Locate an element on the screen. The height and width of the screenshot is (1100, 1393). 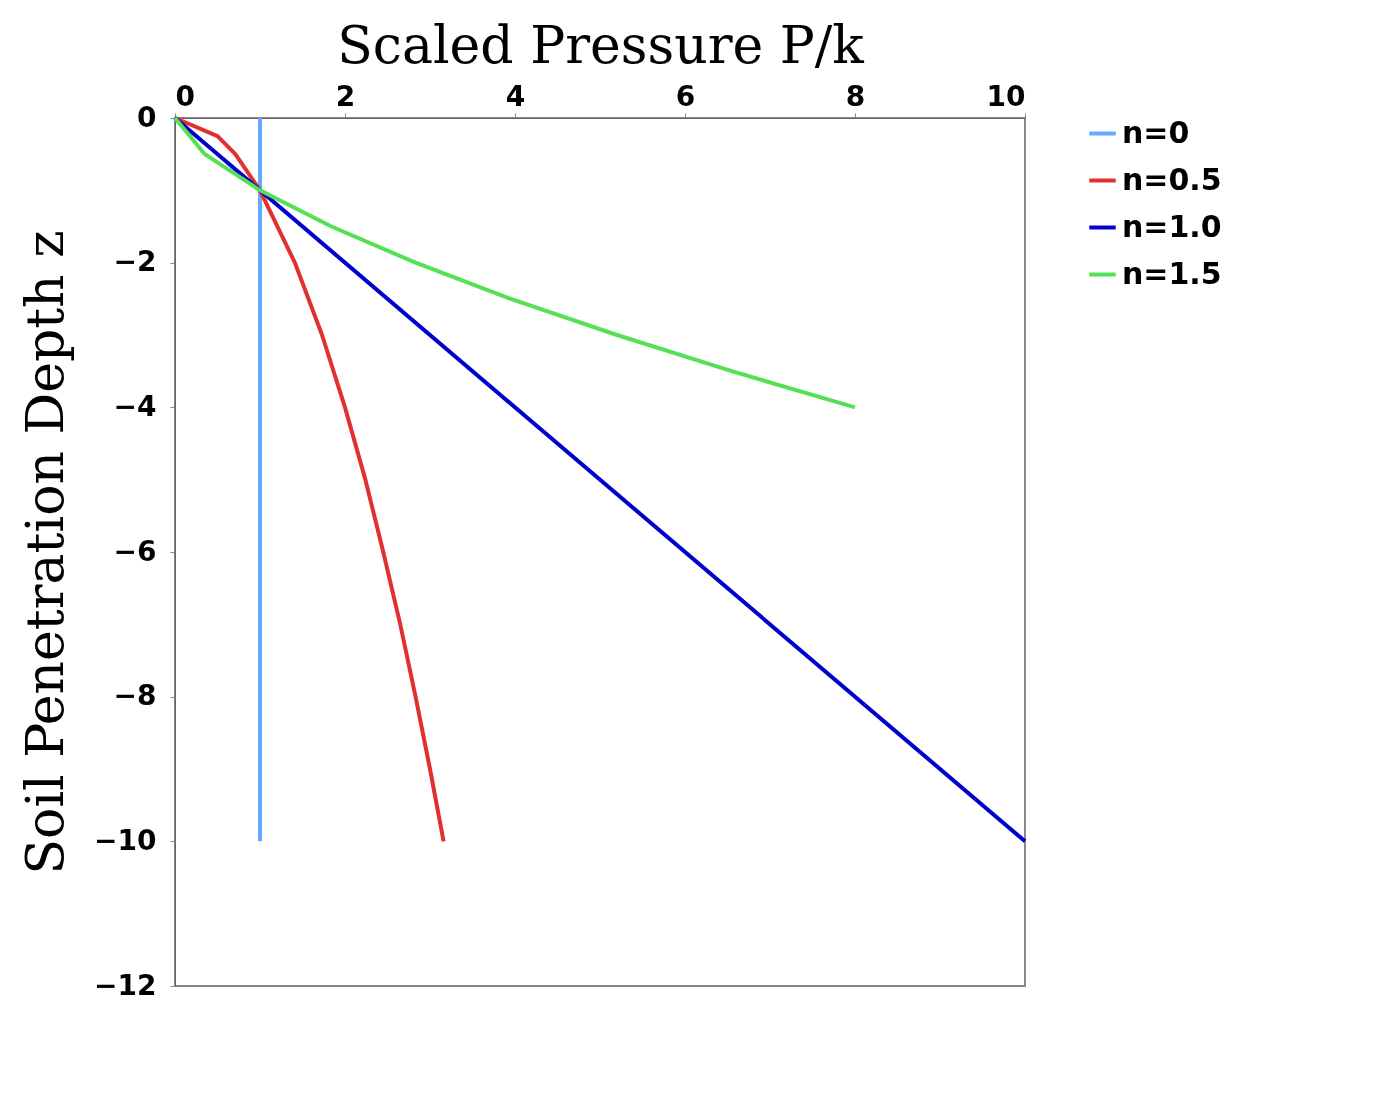
x-tick-label: 4 is located at coordinates (515, 96).